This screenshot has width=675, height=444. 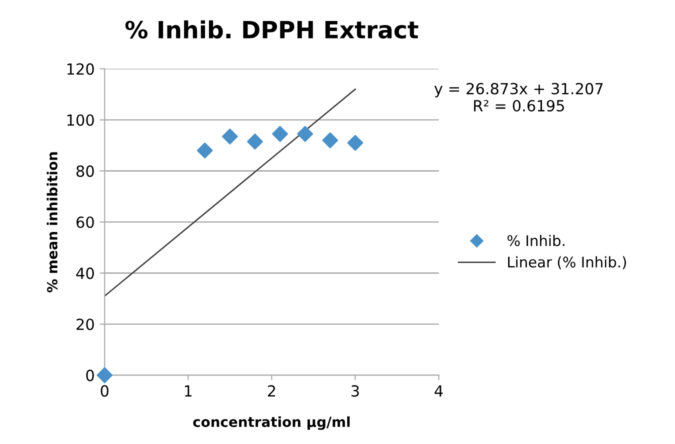 I want to click on x-tick-label: 3, so click(x=355, y=391).